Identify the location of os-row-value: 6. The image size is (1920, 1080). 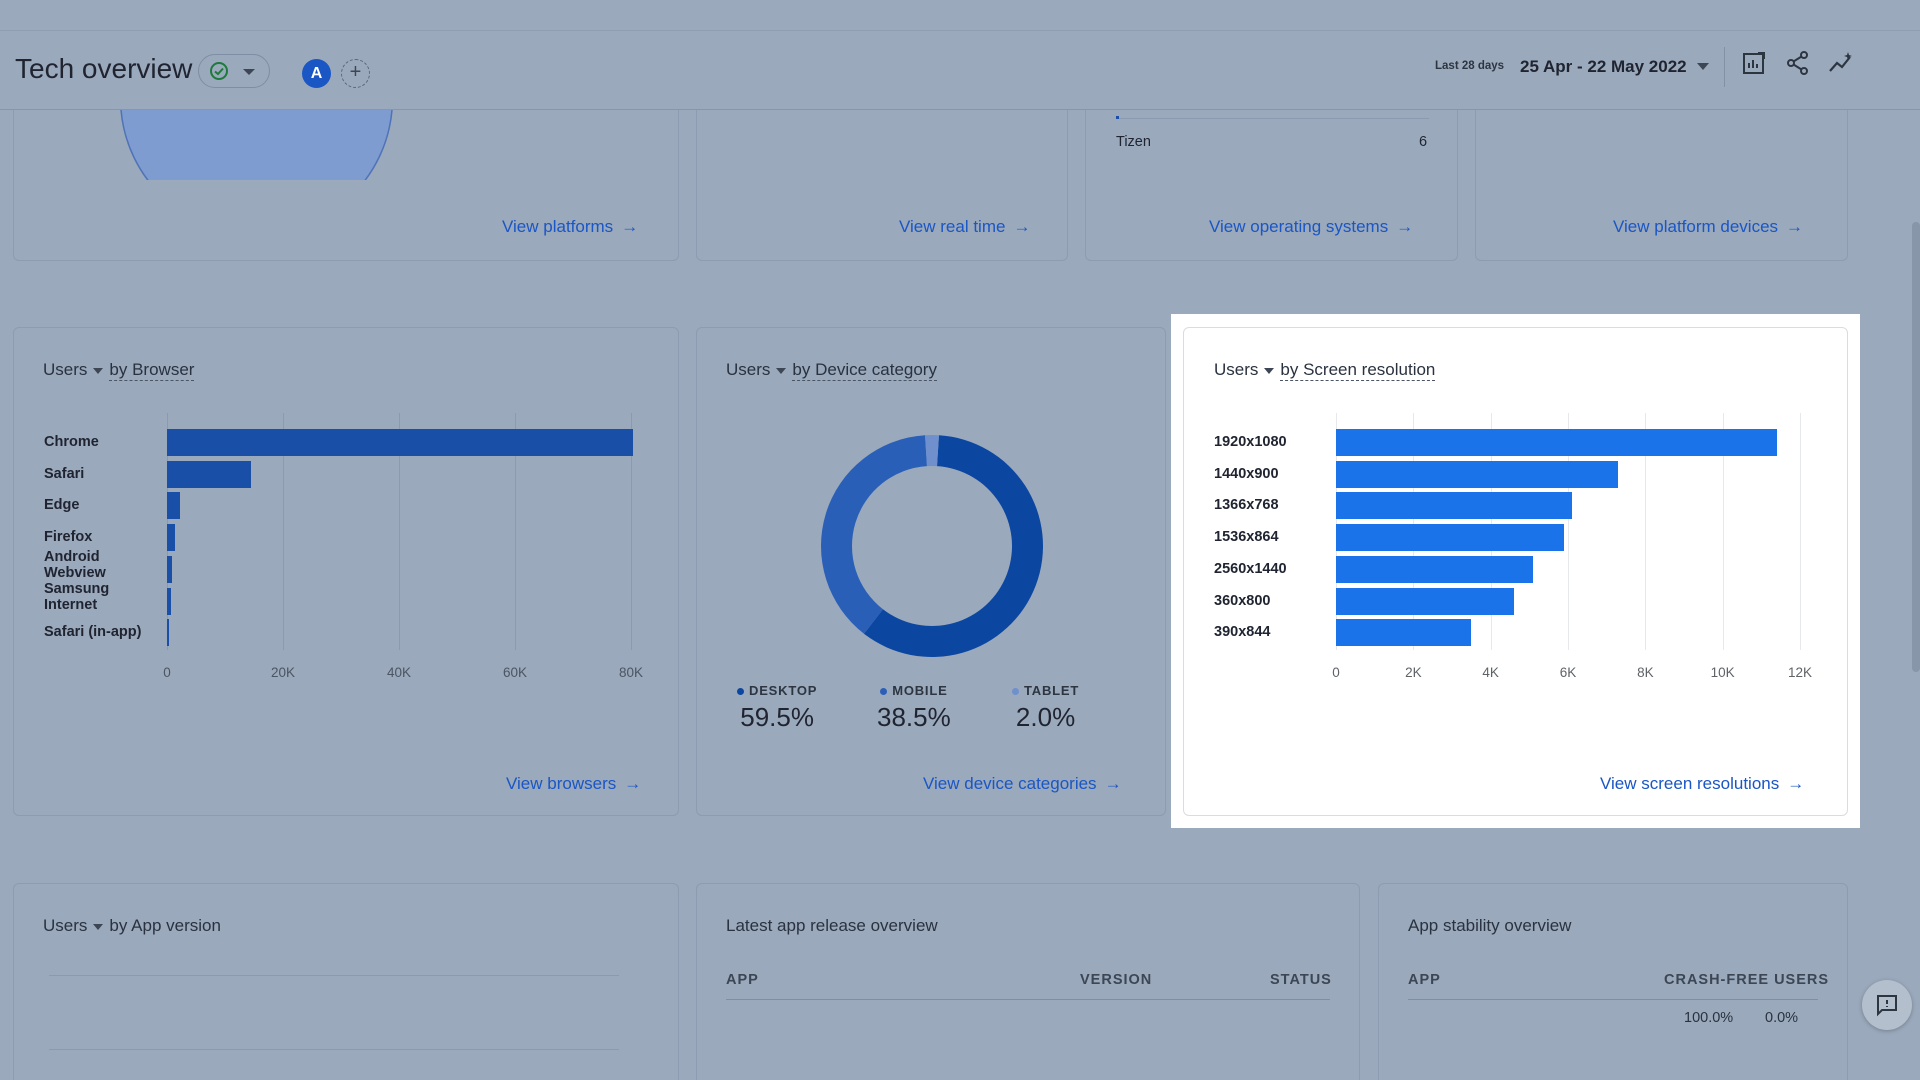
(1423, 142).